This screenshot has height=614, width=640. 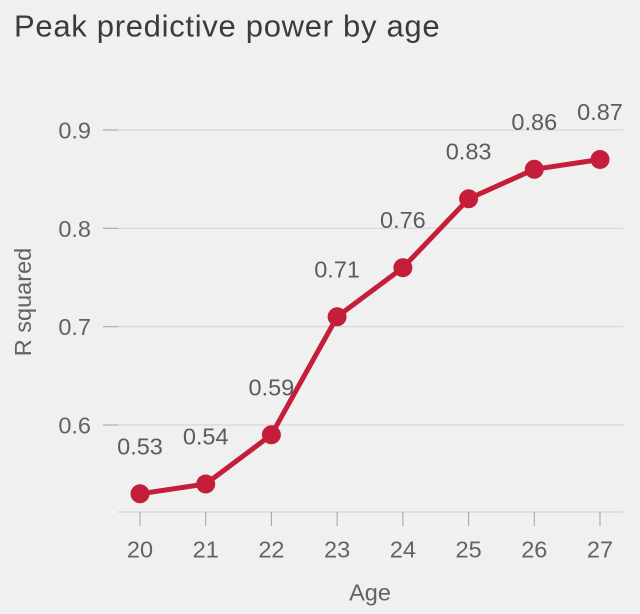 What do you see at coordinates (272, 387) in the screenshot?
I see `svg-text: 0.59` at bounding box center [272, 387].